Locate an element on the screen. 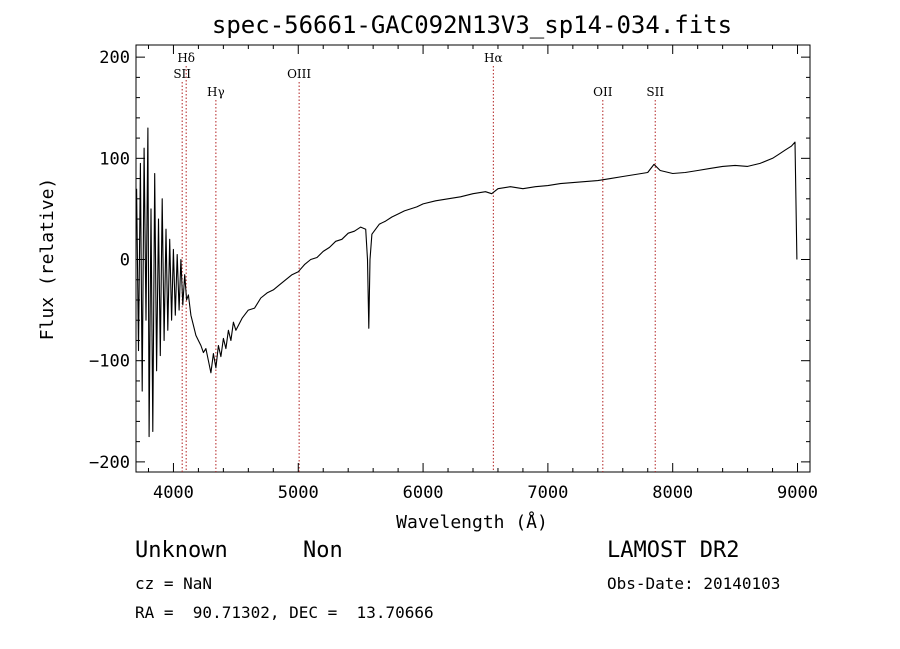  x-tick-label: 8000 is located at coordinates (672, 493).